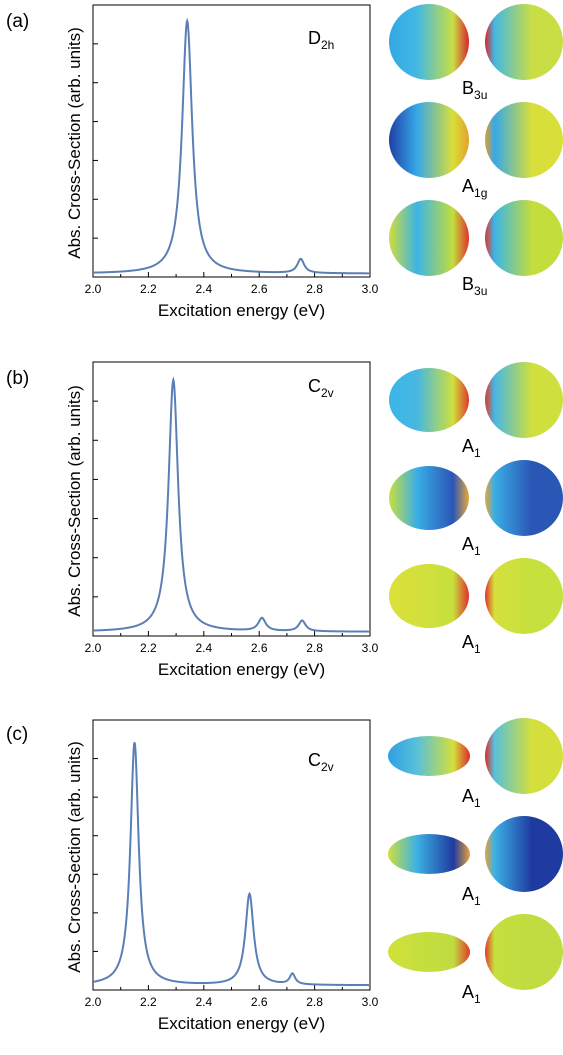 This screenshot has height=1055, width=563. What do you see at coordinates (17, 378) in the screenshot?
I see `panel-label: (b)` at bounding box center [17, 378].